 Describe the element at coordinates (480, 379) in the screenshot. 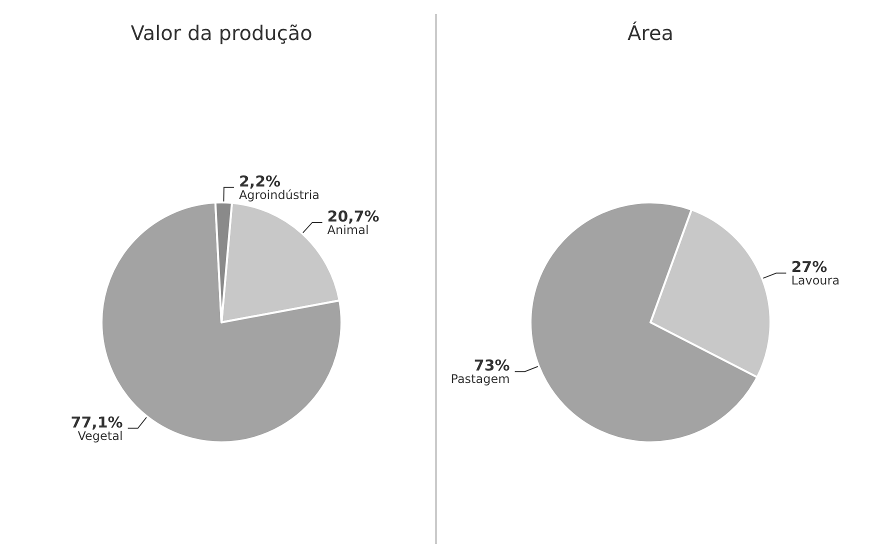

I see `slice-label: Pastagem` at that location.